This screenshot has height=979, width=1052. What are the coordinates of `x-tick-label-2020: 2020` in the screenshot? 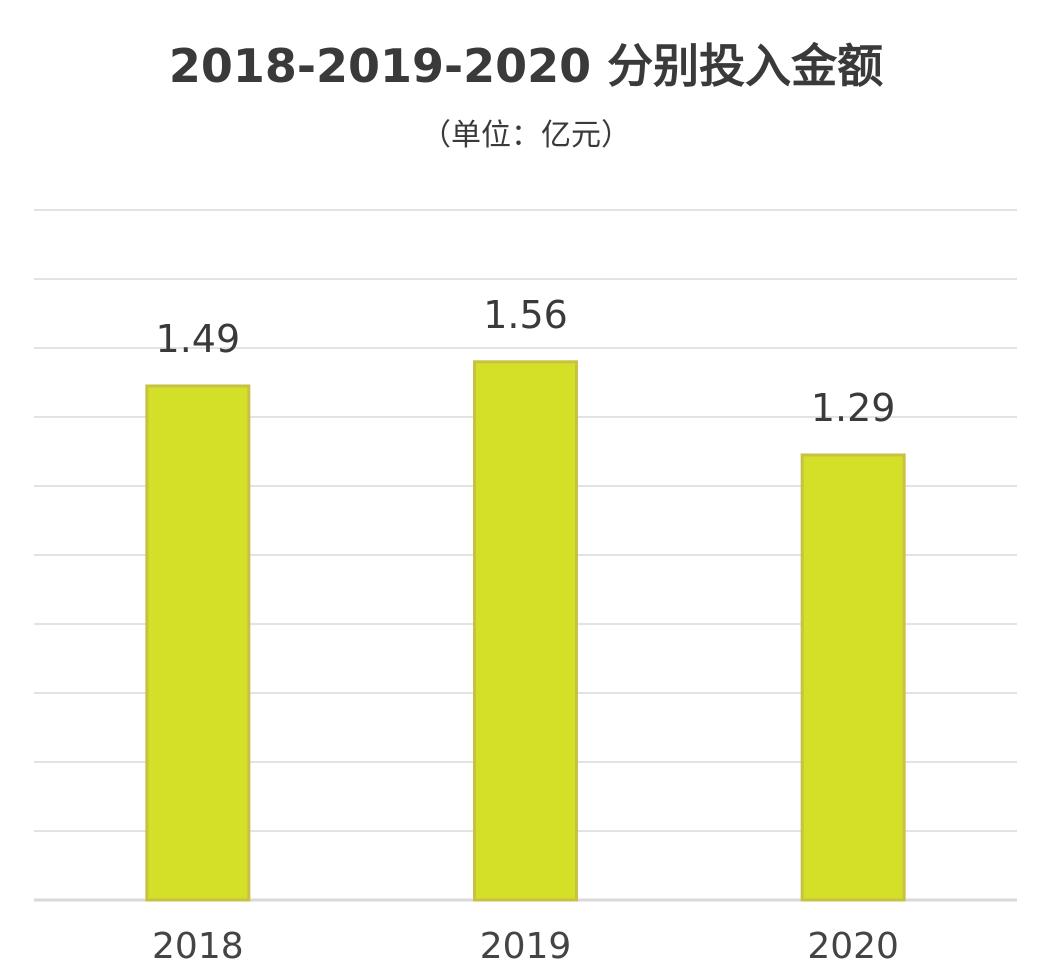 It's located at (853, 946).